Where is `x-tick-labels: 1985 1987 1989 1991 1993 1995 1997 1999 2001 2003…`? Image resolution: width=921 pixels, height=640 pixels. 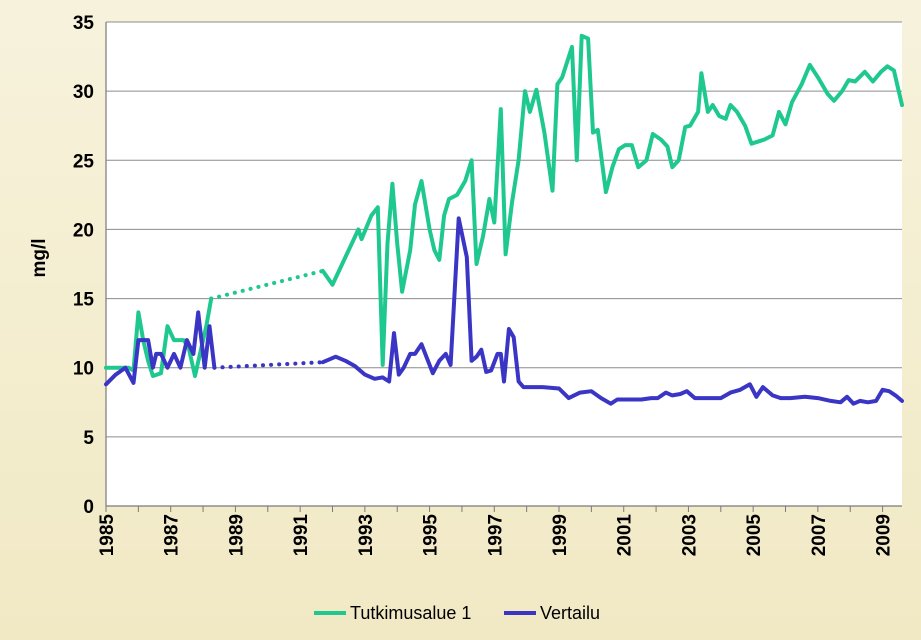 x-tick-labels: 1985 1987 1989 1991 1993 1995 1997 1999 2001 2003… is located at coordinates (496, 535).